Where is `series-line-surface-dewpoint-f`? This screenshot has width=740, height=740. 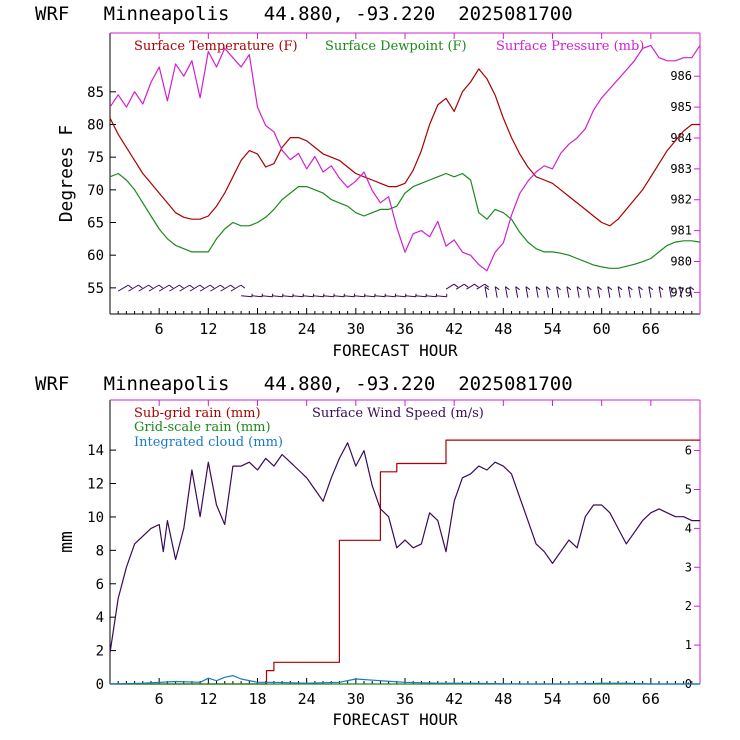
series-line-surface-dewpoint-f is located at coordinates (405, 220).